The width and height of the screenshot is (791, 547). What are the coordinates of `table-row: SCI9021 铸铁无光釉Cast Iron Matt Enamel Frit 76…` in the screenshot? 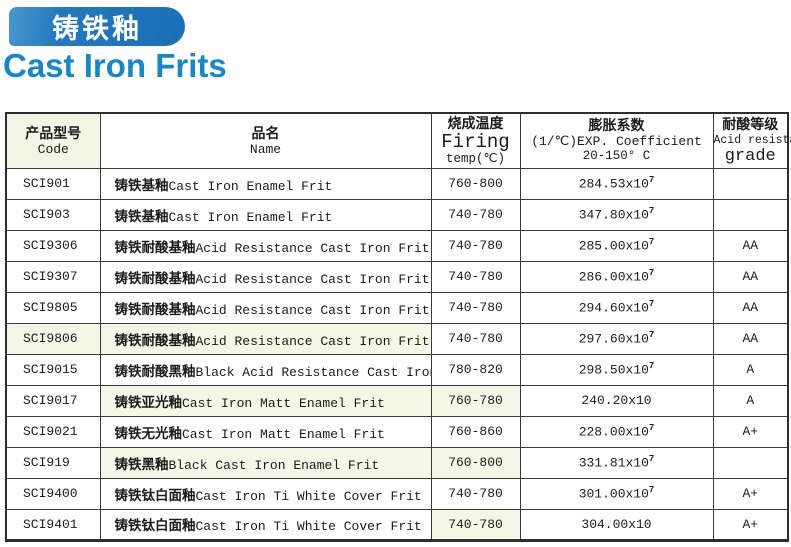 It's located at (397, 431).